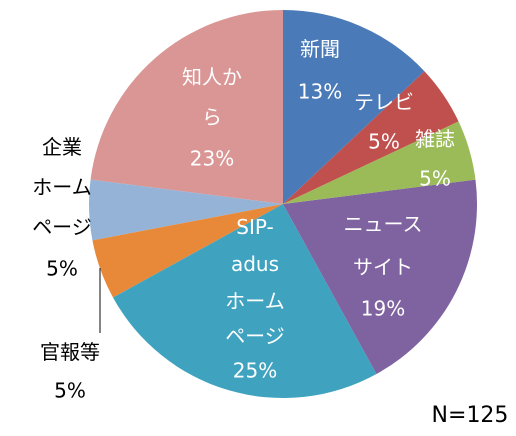 Image resolution: width=516 pixels, height=436 pixels. Describe the element at coordinates (470, 415) in the screenshot. I see `note: N=125` at that location.